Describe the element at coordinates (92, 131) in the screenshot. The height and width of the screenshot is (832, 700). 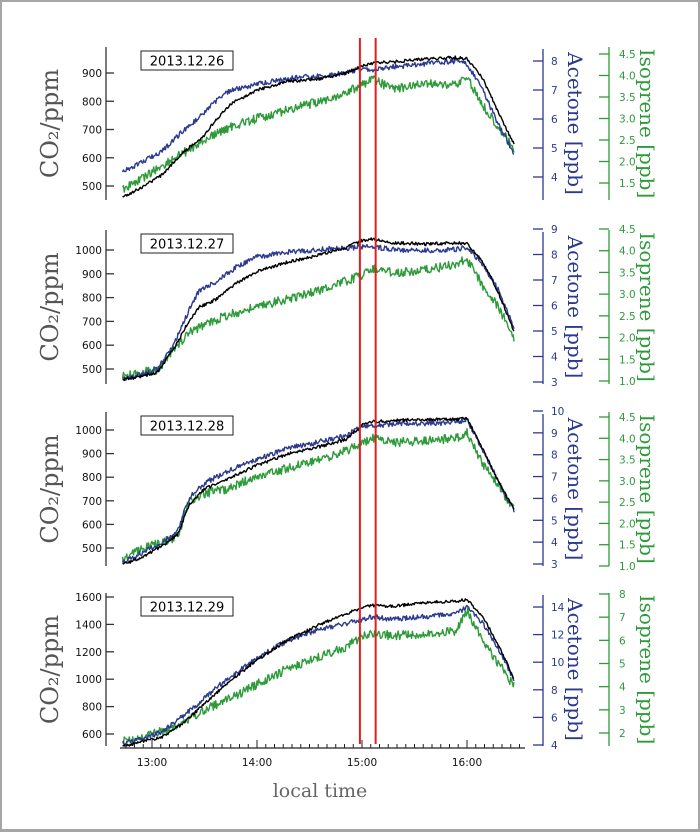
I see `co2-tick-label: 700` at that location.